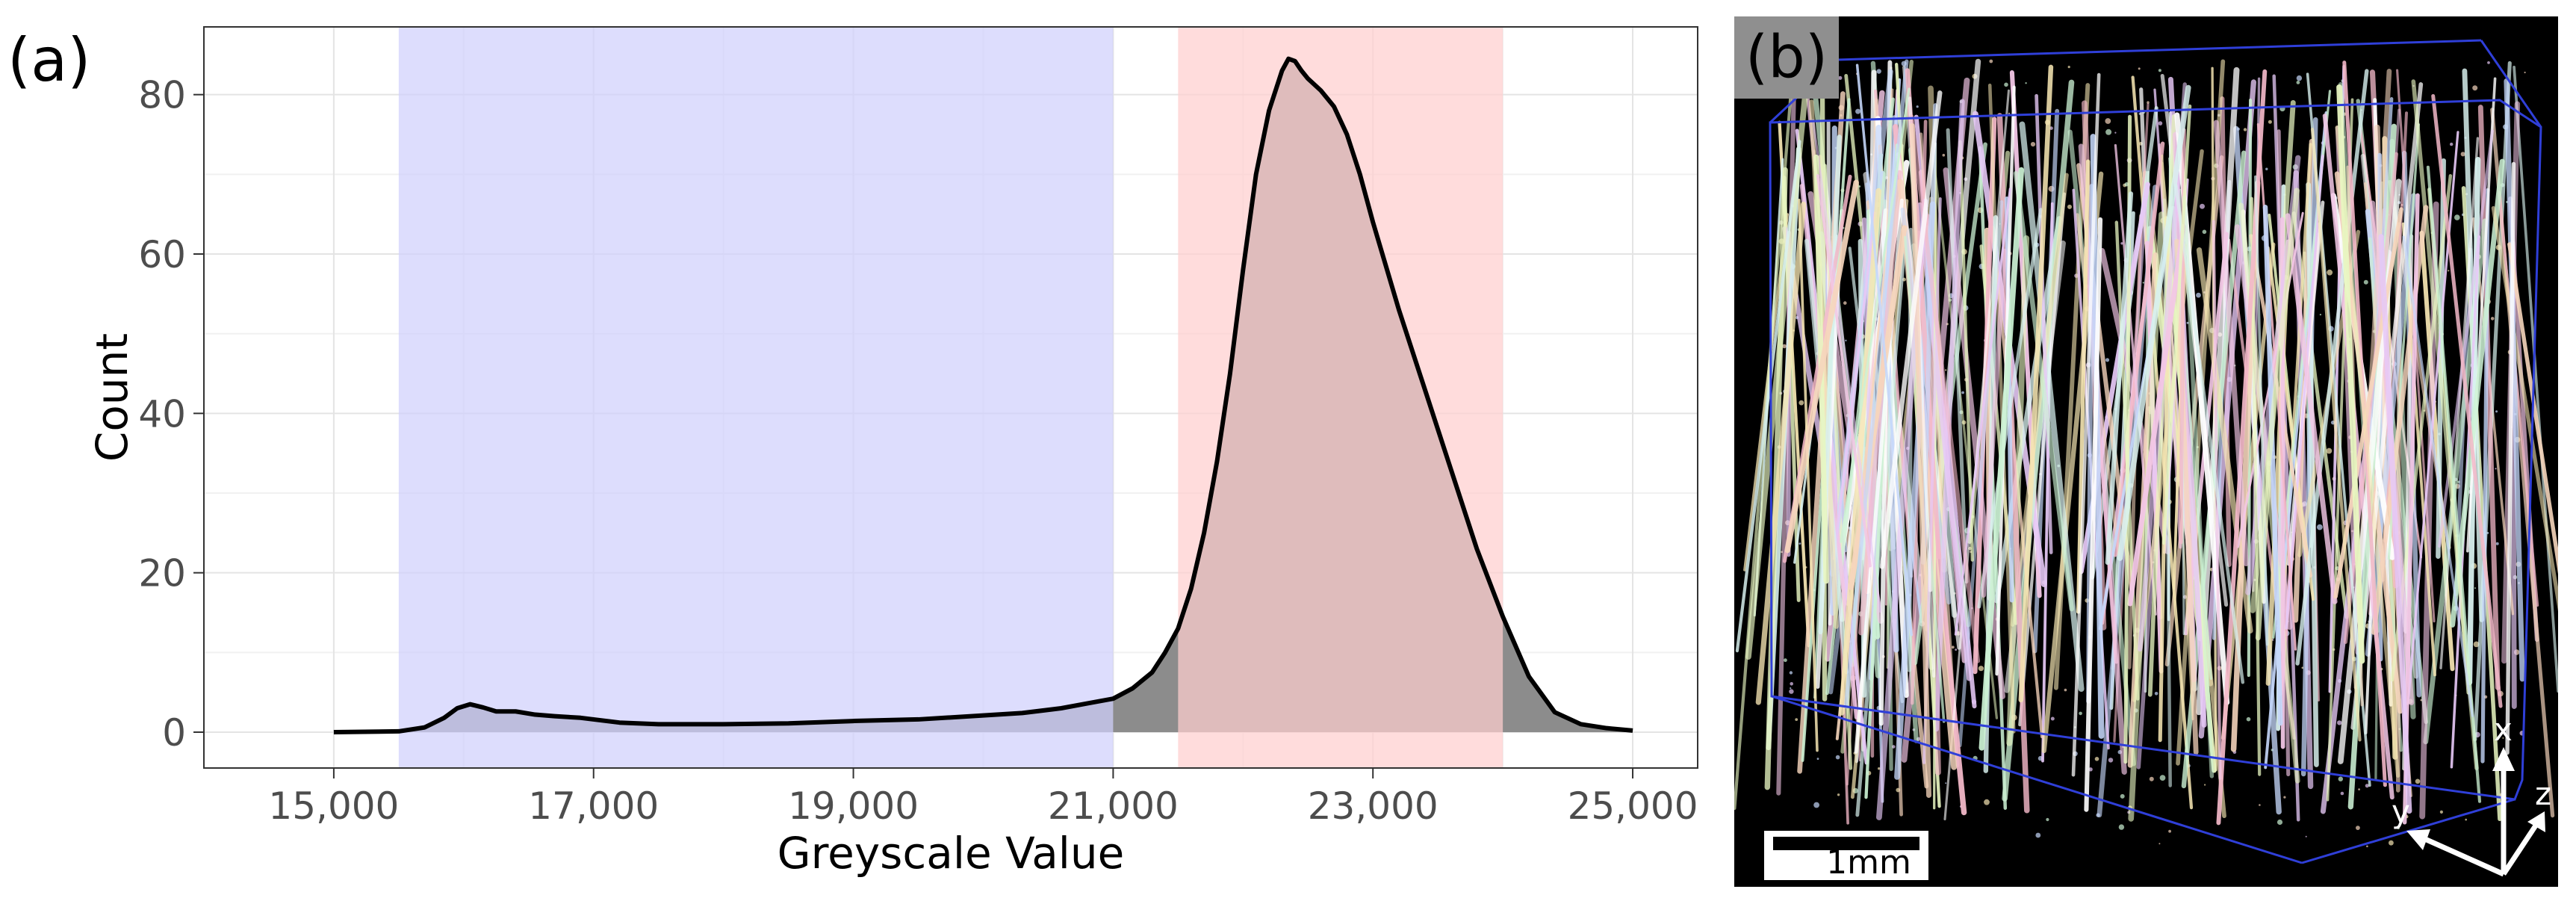 The height and width of the screenshot is (901, 2576). What do you see at coordinates (48, 60) in the screenshot?
I see `panel-a-label: (a)` at bounding box center [48, 60].